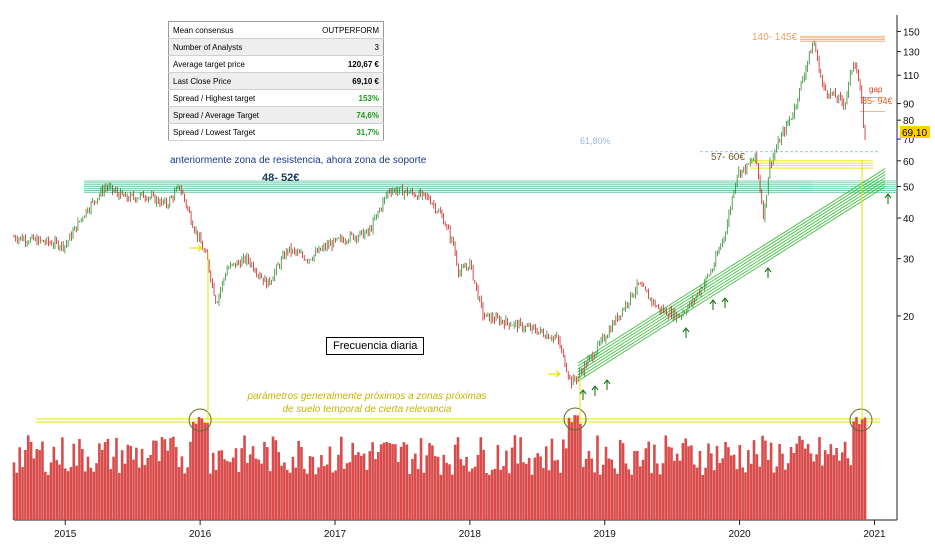  I want to click on consensus-label: Number of Analysts, so click(232, 47).